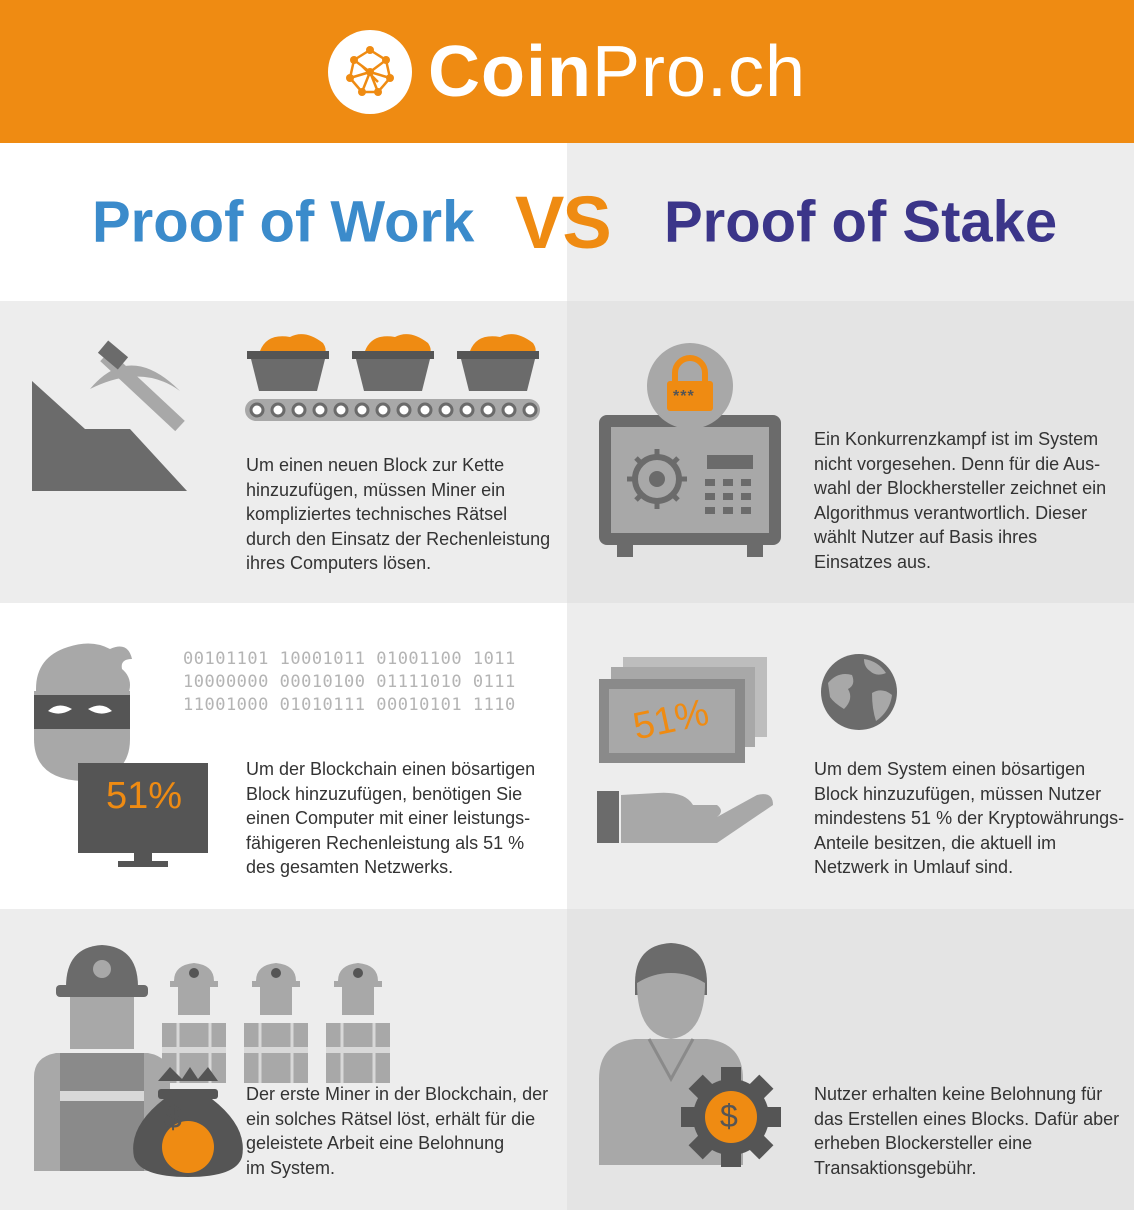 The height and width of the screenshot is (1210, 1134). I want to click on header-bar: CoinPro.ch, so click(567, 71).